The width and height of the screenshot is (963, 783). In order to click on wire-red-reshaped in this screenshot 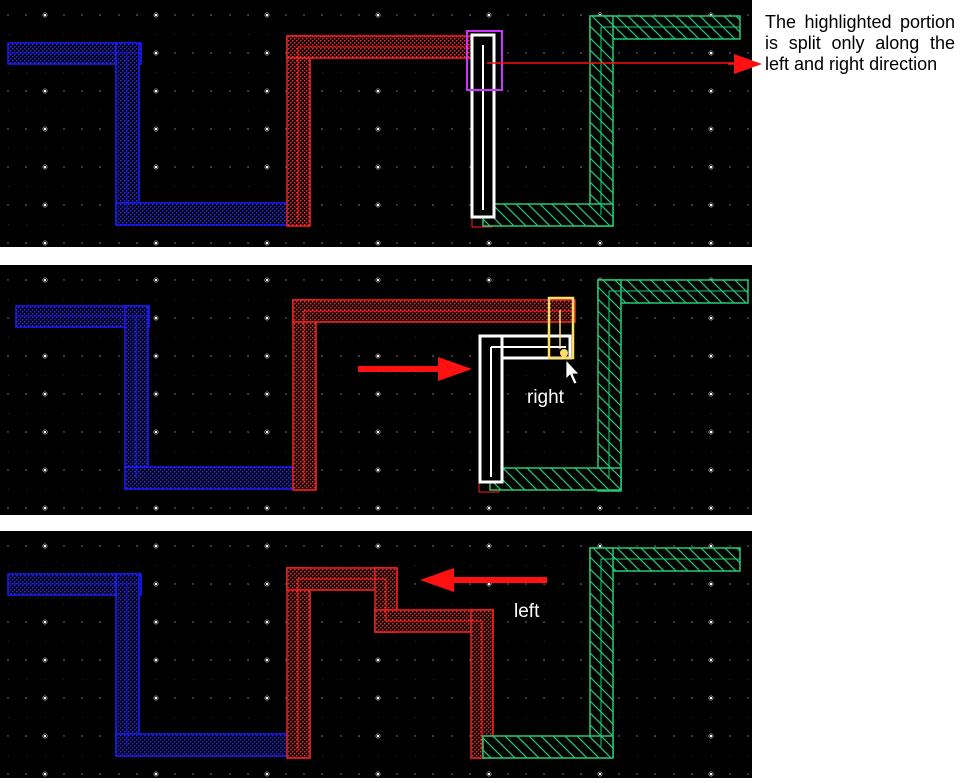, I will do `click(390, 663)`.